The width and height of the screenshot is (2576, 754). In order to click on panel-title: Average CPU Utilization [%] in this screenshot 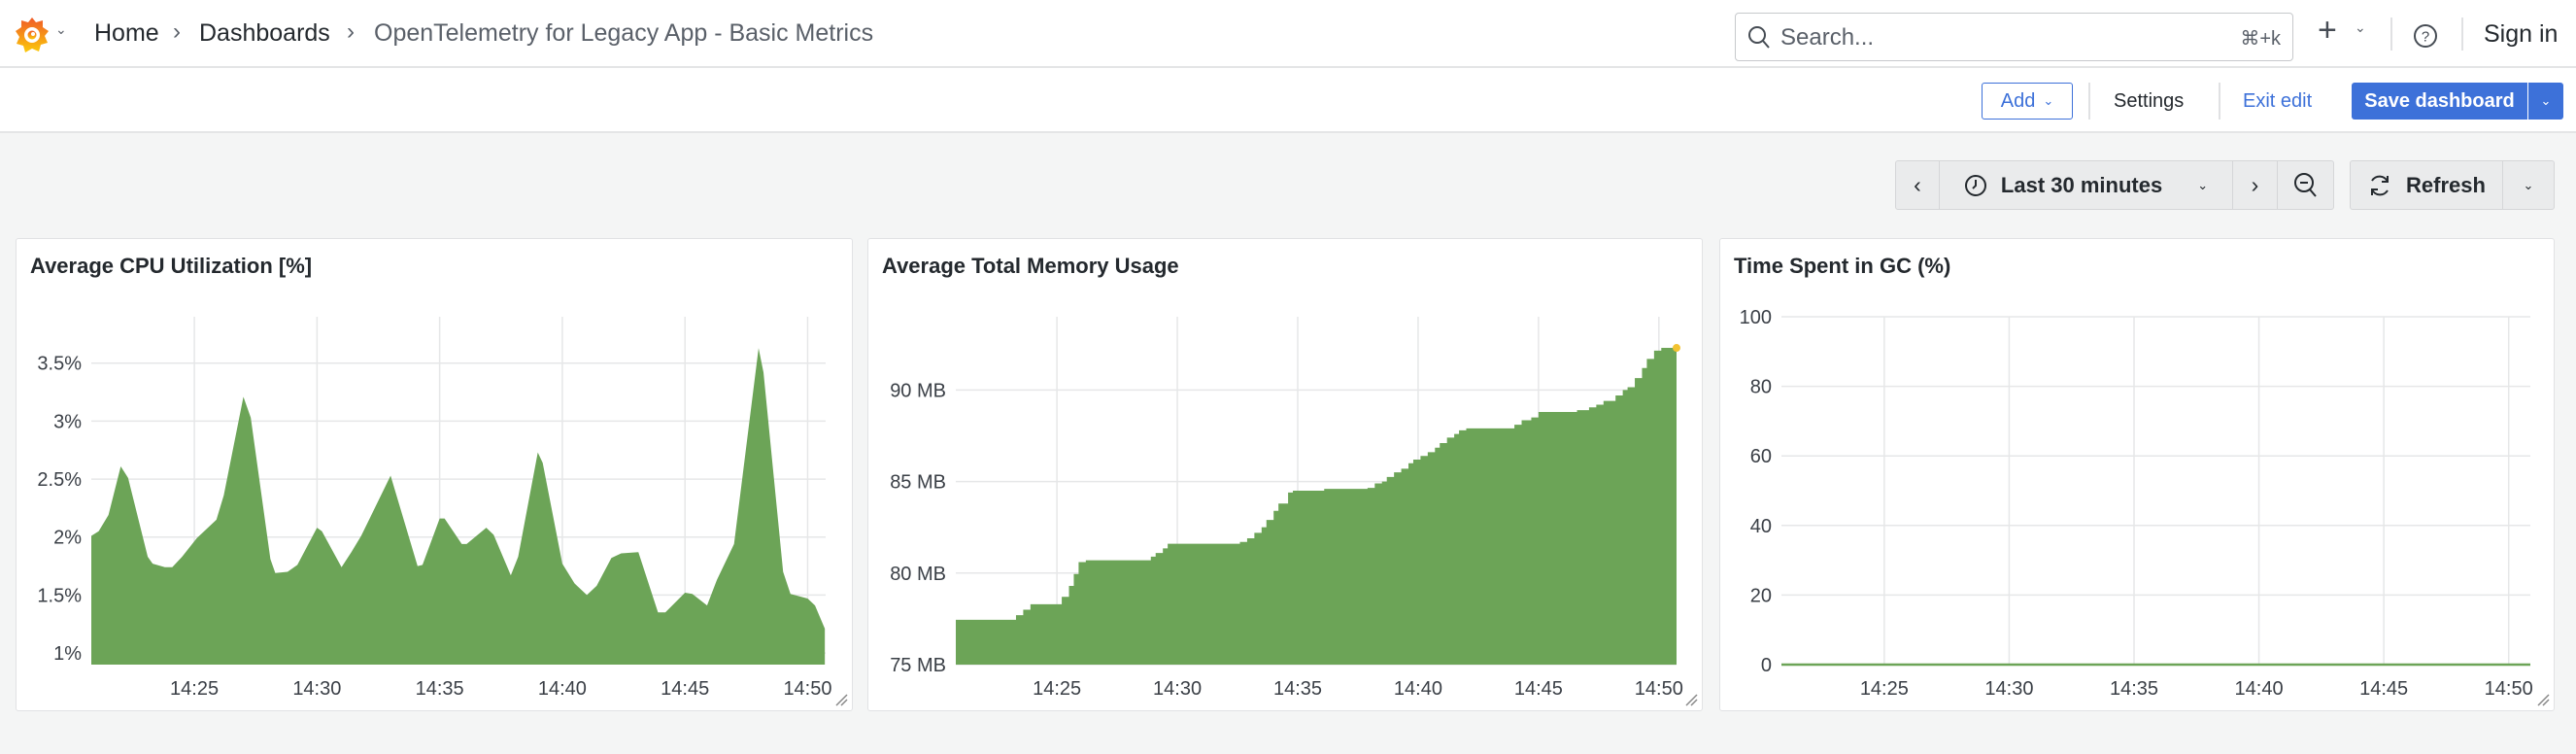, I will do `click(171, 266)`.